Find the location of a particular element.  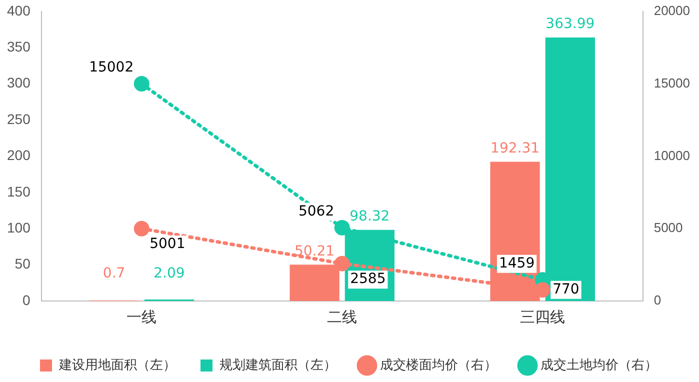

data-label: 2585 is located at coordinates (368, 279).